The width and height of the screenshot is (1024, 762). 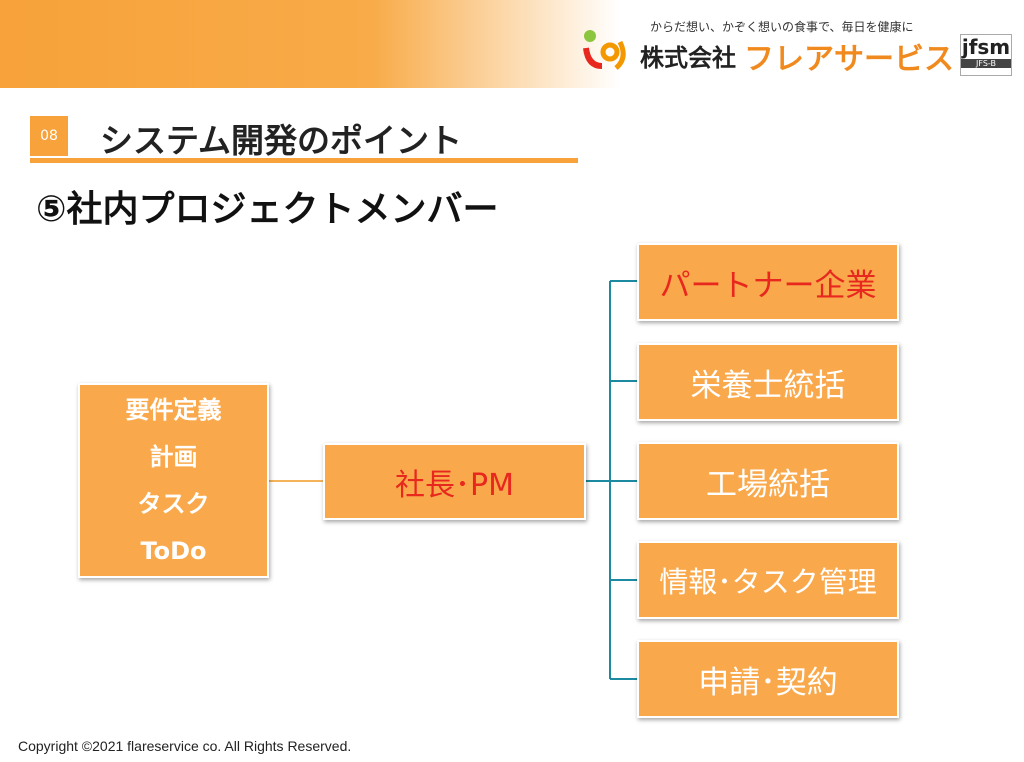 I want to click on logo-badge: jfsm JFS-B, so click(x=986, y=55).